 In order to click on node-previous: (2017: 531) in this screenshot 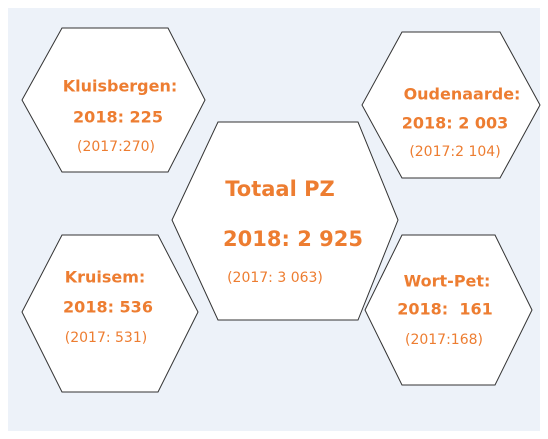, I will do `click(106, 338)`.